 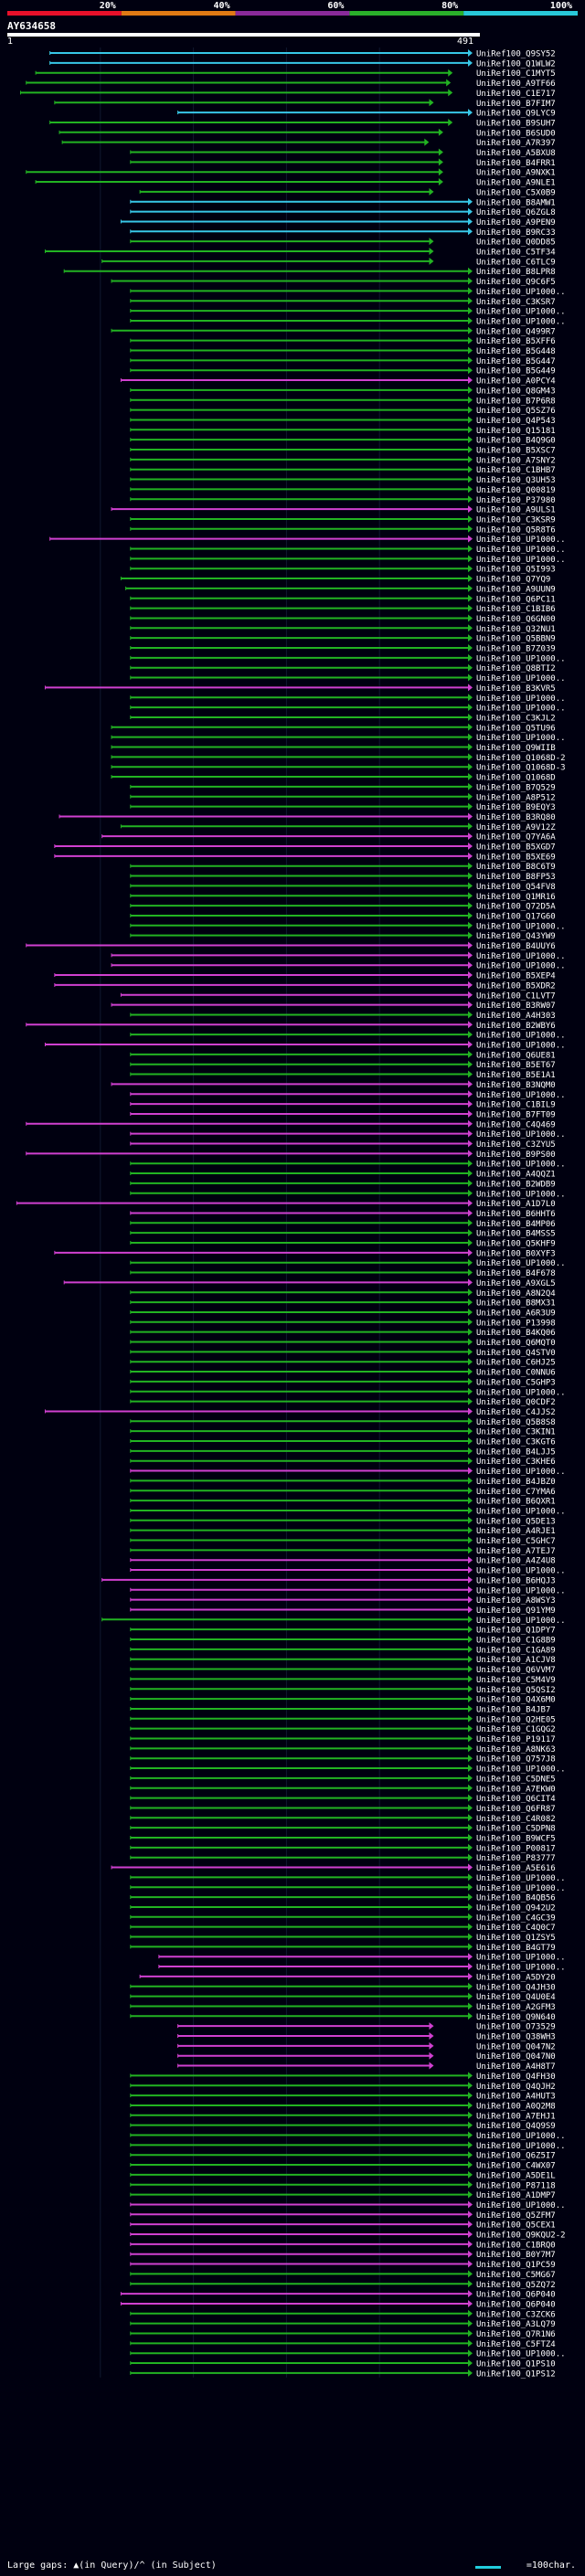 I want to click on hit-label: UniRef100_C5GHC7, so click(x=516, y=1541).